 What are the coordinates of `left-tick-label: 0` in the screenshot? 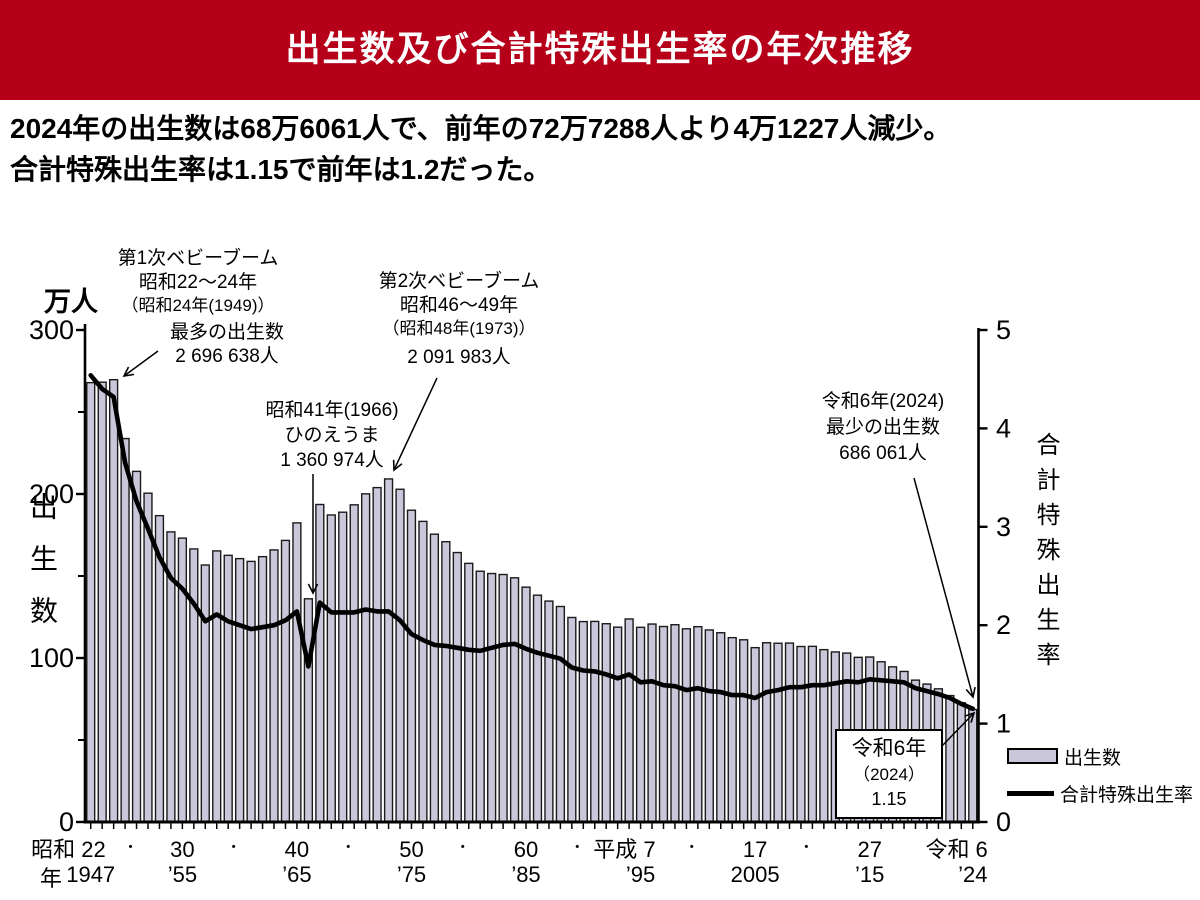 It's located at (66, 822).